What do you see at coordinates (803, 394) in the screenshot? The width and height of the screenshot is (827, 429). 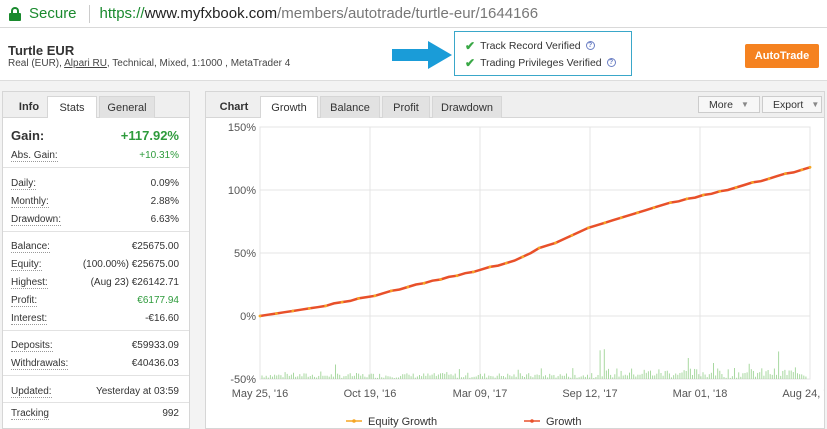 I see `x-tick-label: Aug 24, '18` at bounding box center [803, 394].